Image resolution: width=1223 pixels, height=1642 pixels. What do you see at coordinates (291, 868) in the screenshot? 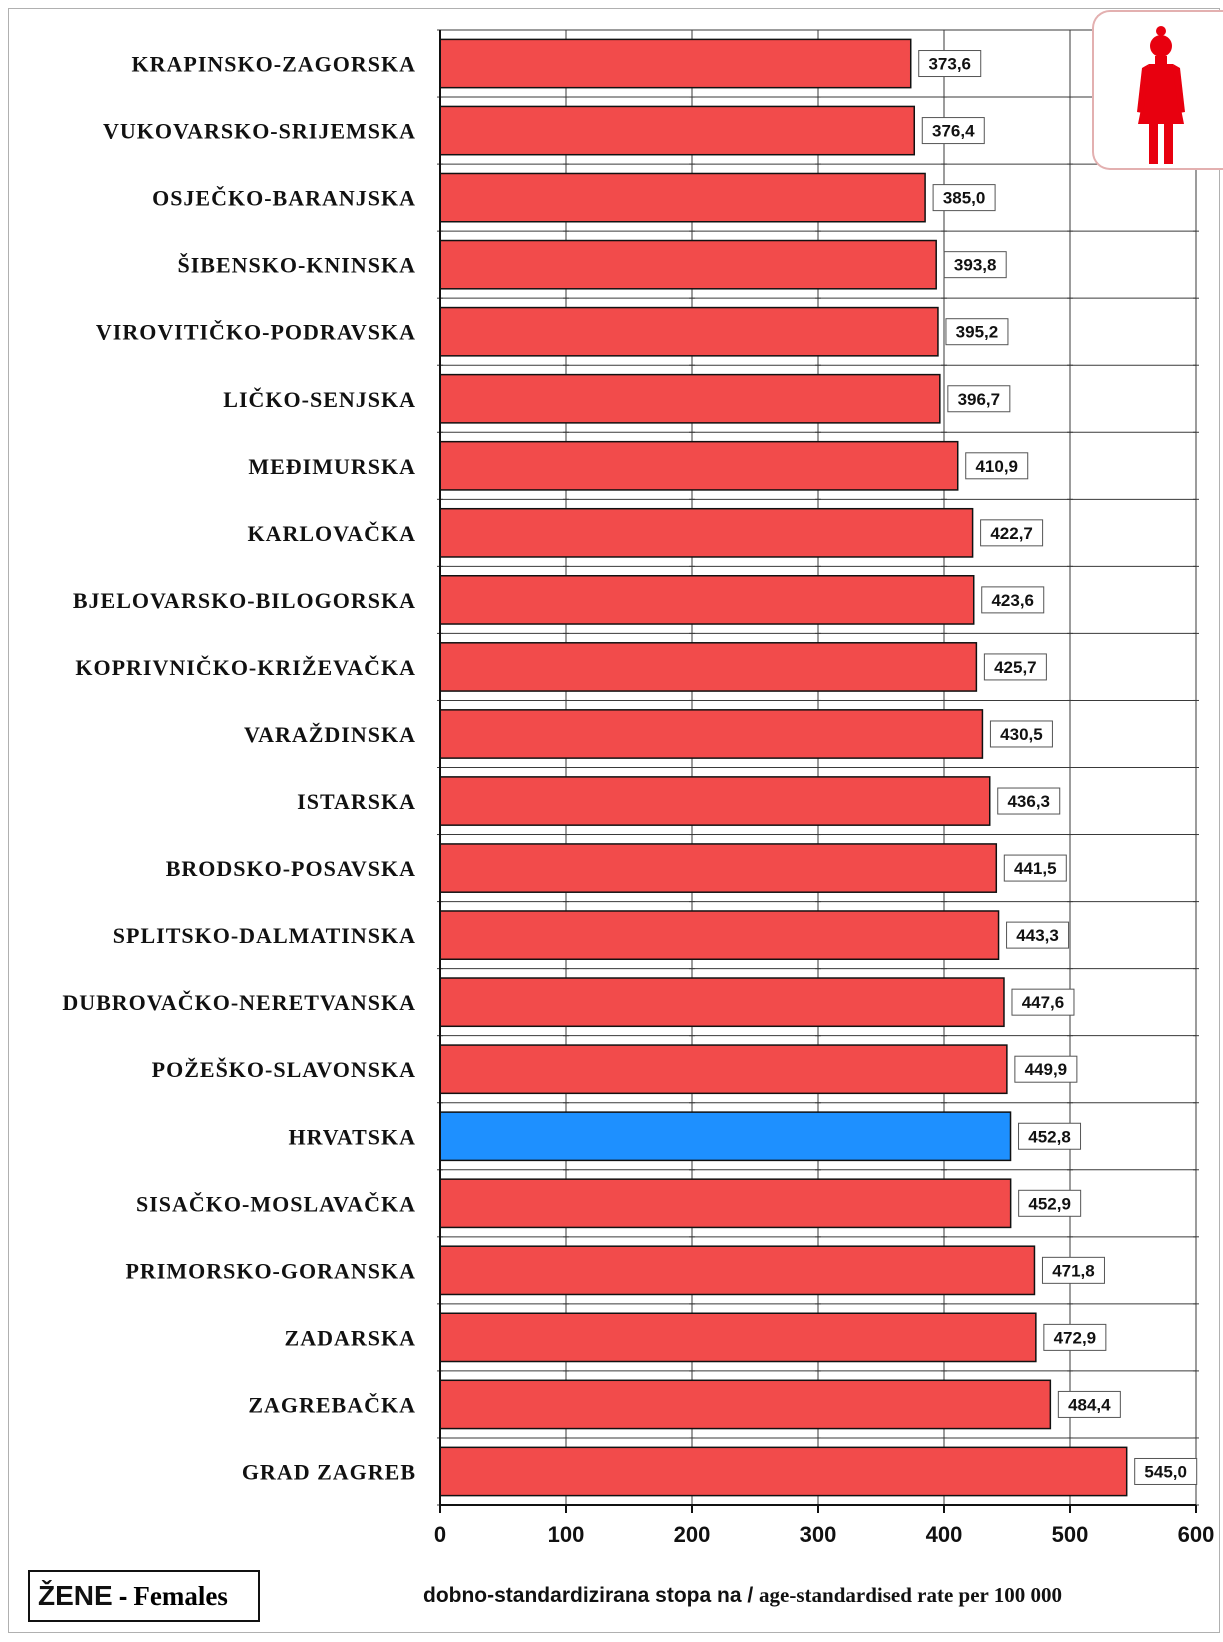
I see `category-label: BRODSKO-POSAVSKA` at bounding box center [291, 868].